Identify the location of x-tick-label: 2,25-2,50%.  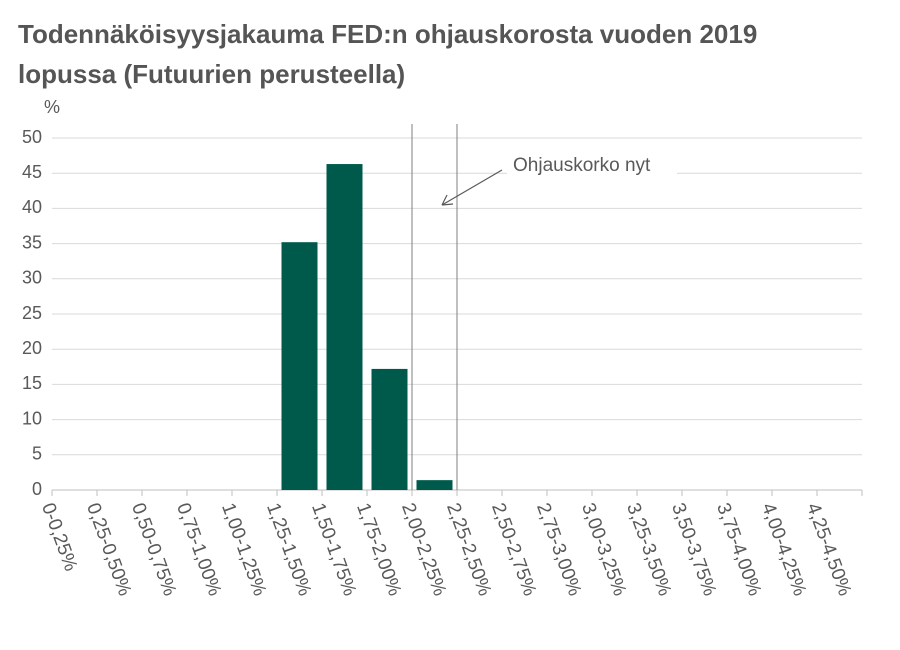
(468, 549).